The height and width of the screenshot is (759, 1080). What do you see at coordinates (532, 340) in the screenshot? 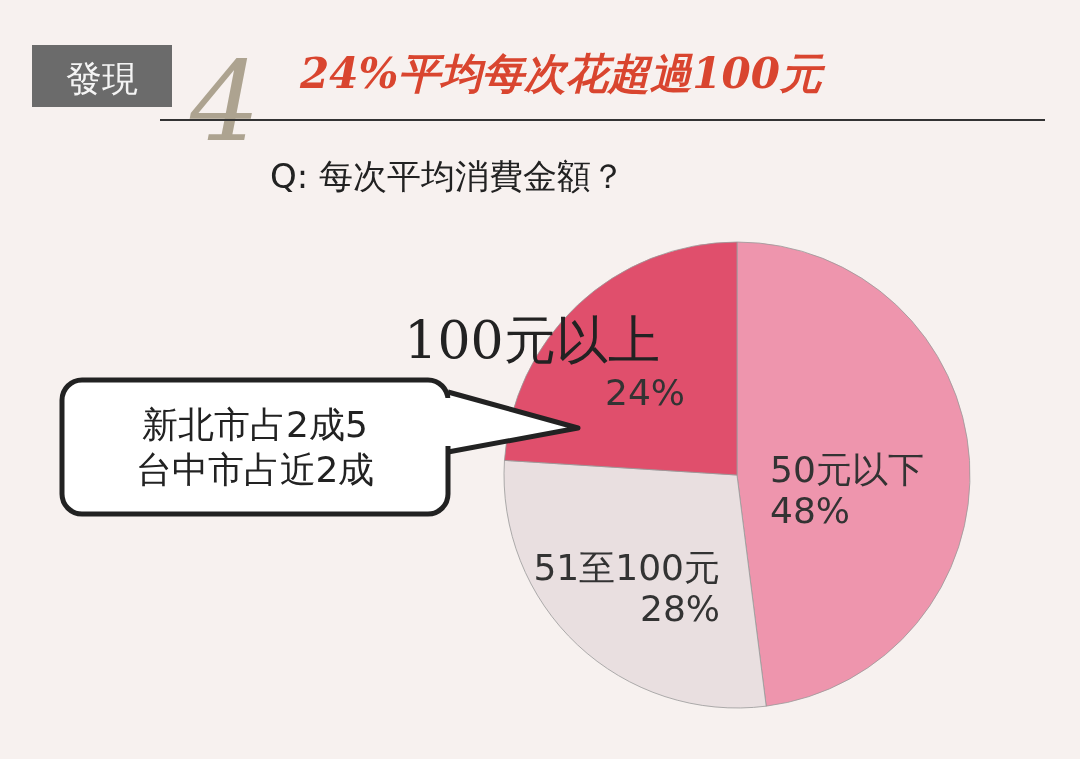
I see `slice-label: 100元以上` at bounding box center [532, 340].